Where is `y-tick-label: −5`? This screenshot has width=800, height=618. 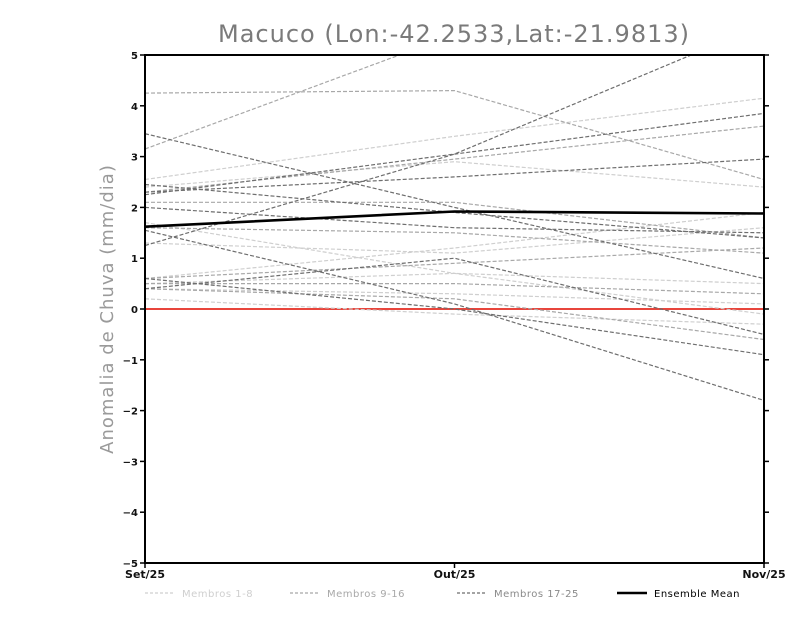
y-tick-label: −5 is located at coordinates (130, 564).